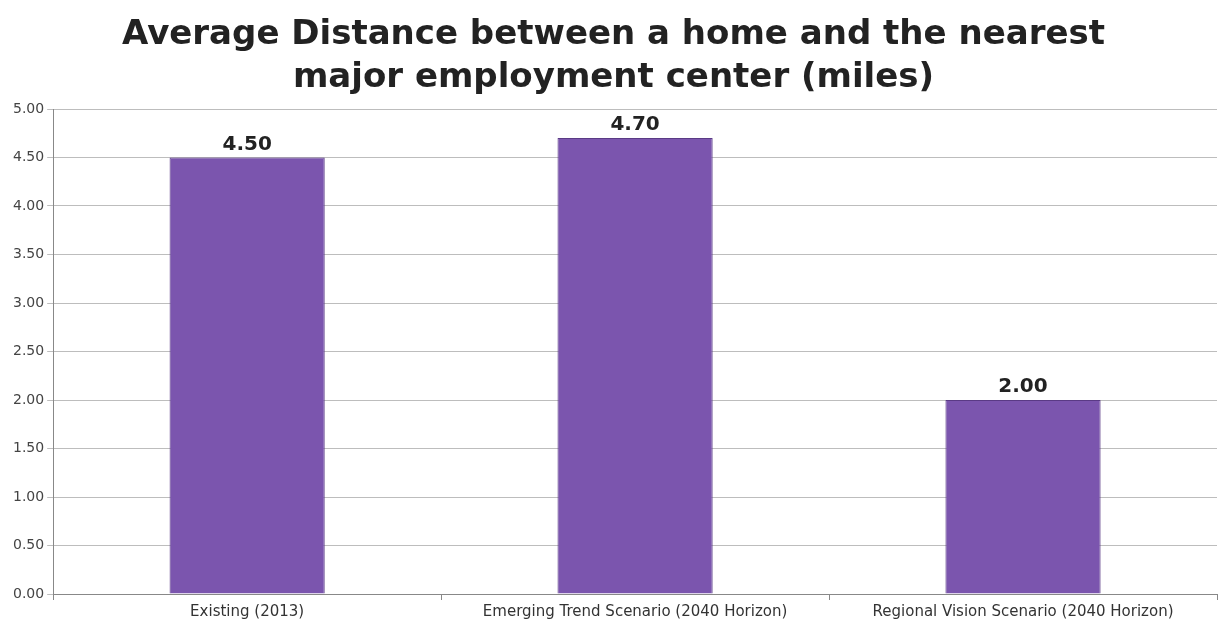 The width and height of the screenshot is (1225, 624). Describe the element at coordinates (29, 495) in the screenshot. I see `y-tick-label: 1.00` at that location.